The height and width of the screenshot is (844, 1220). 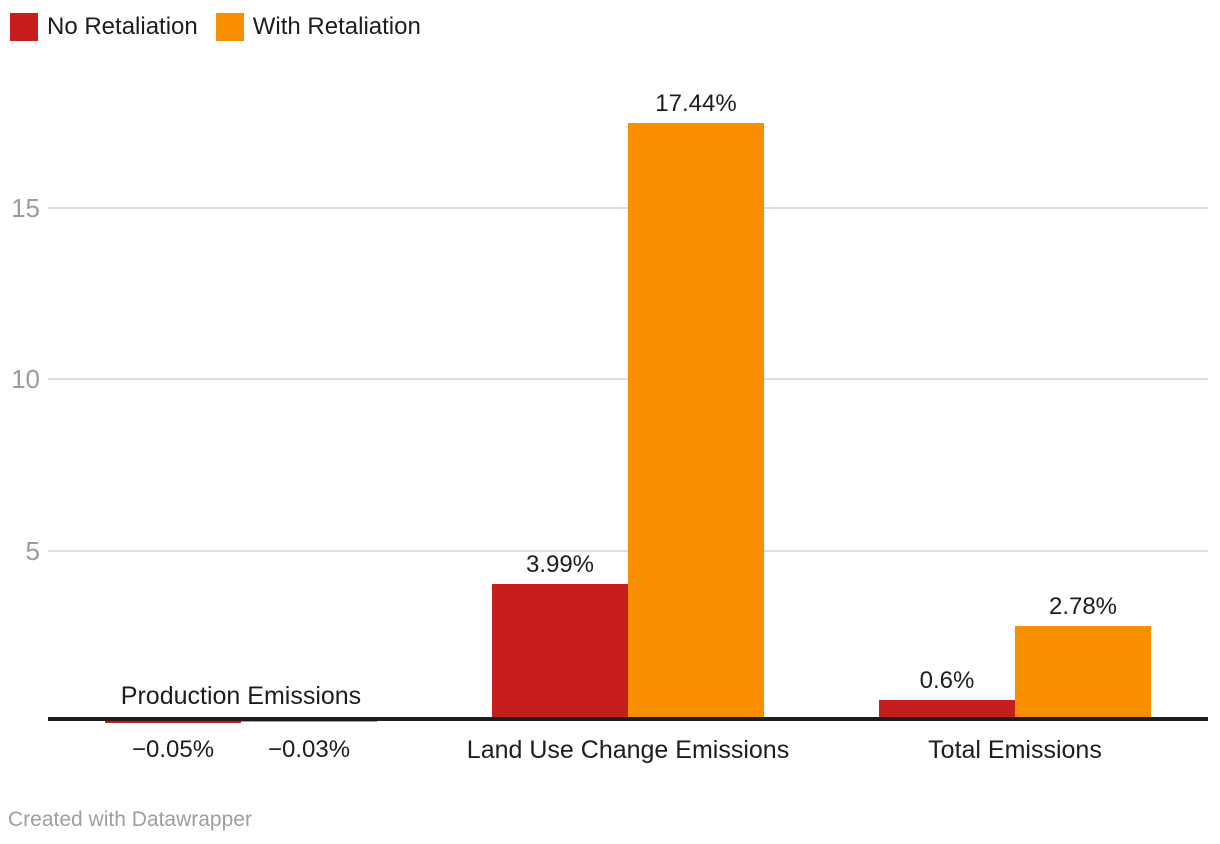 I want to click on y-axis-tick-label-15: 15, so click(x=25, y=208).